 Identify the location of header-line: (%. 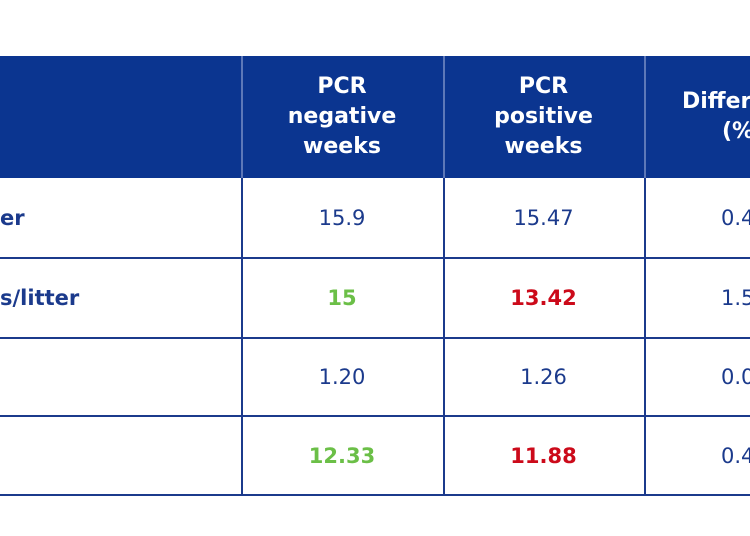
(736, 131).